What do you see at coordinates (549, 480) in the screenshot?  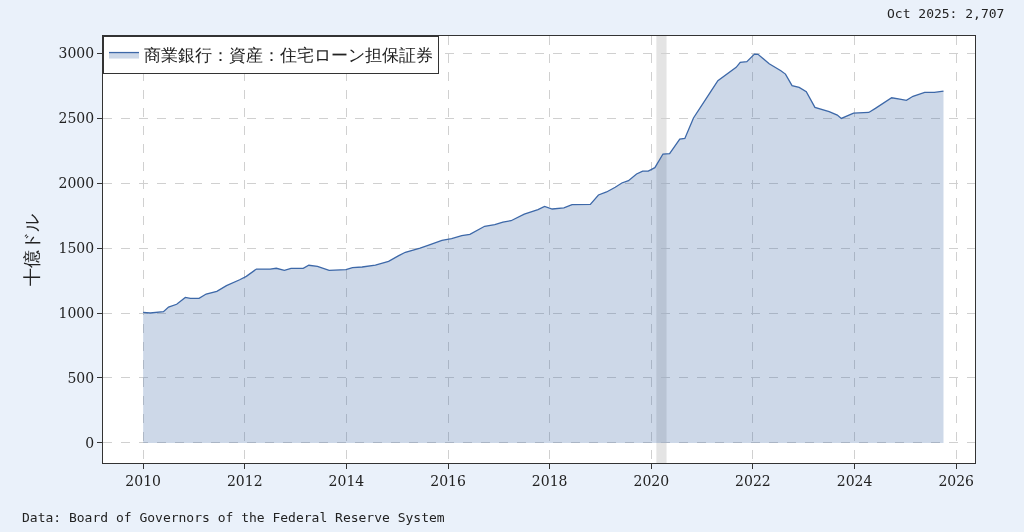 I see `x-tick-label: 2018` at bounding box center [549, 480].